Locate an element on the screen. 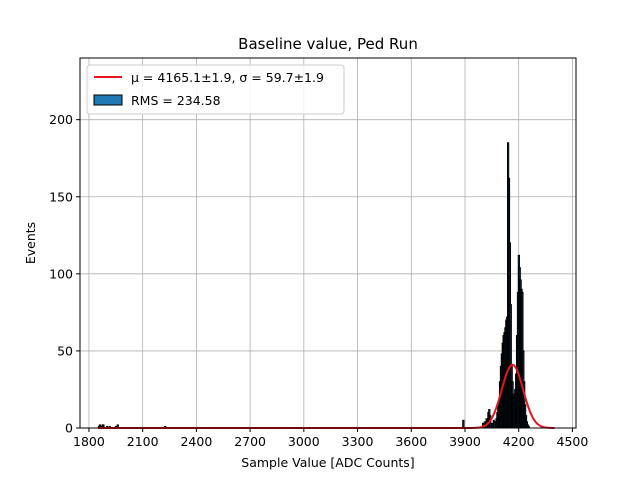 The image size is (640, 480). x-tick-label: 4200 is located at coordinates (519, 441).